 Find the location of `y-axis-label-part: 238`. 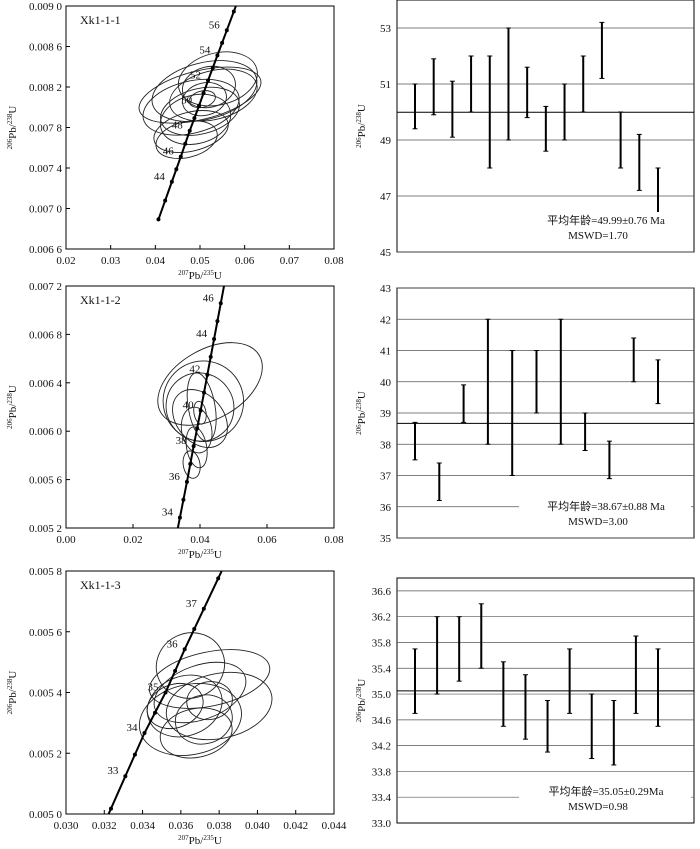

y-axis-label-part: 238 is located at coordinates (359, 404).